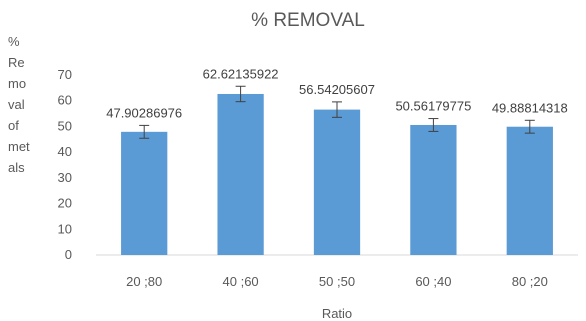  I want to click on y-tick-label: 70, so click(65, 74).